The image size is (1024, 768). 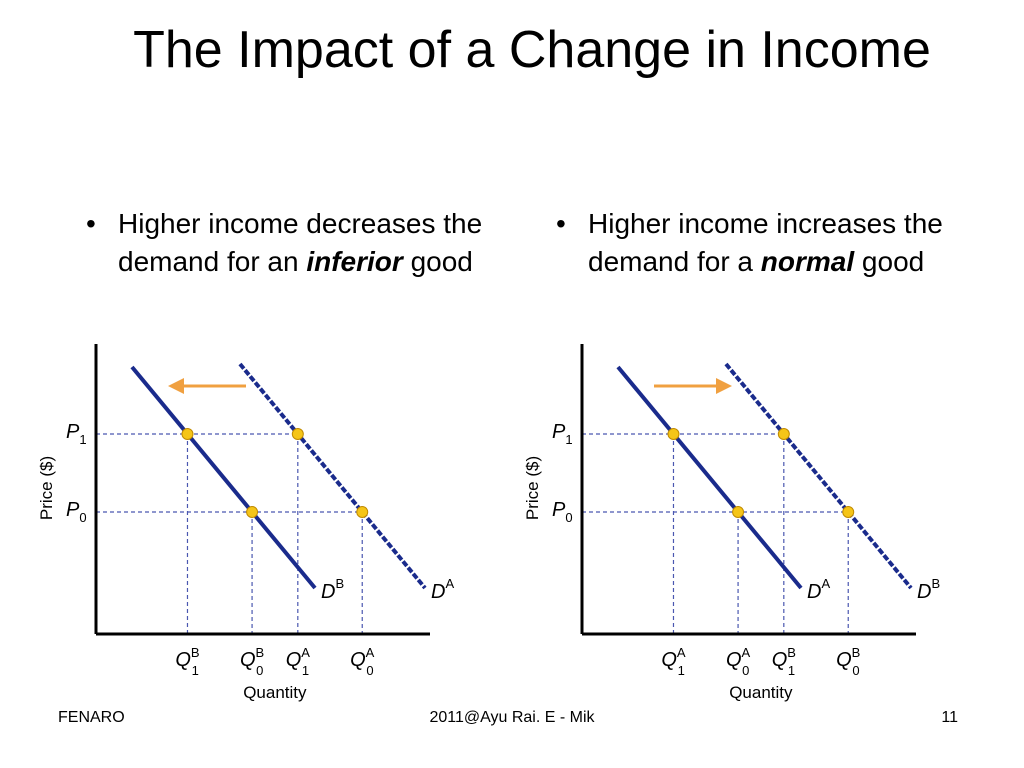 I want to click on curve-label-dashed: DB, so click(x=928, y=589).